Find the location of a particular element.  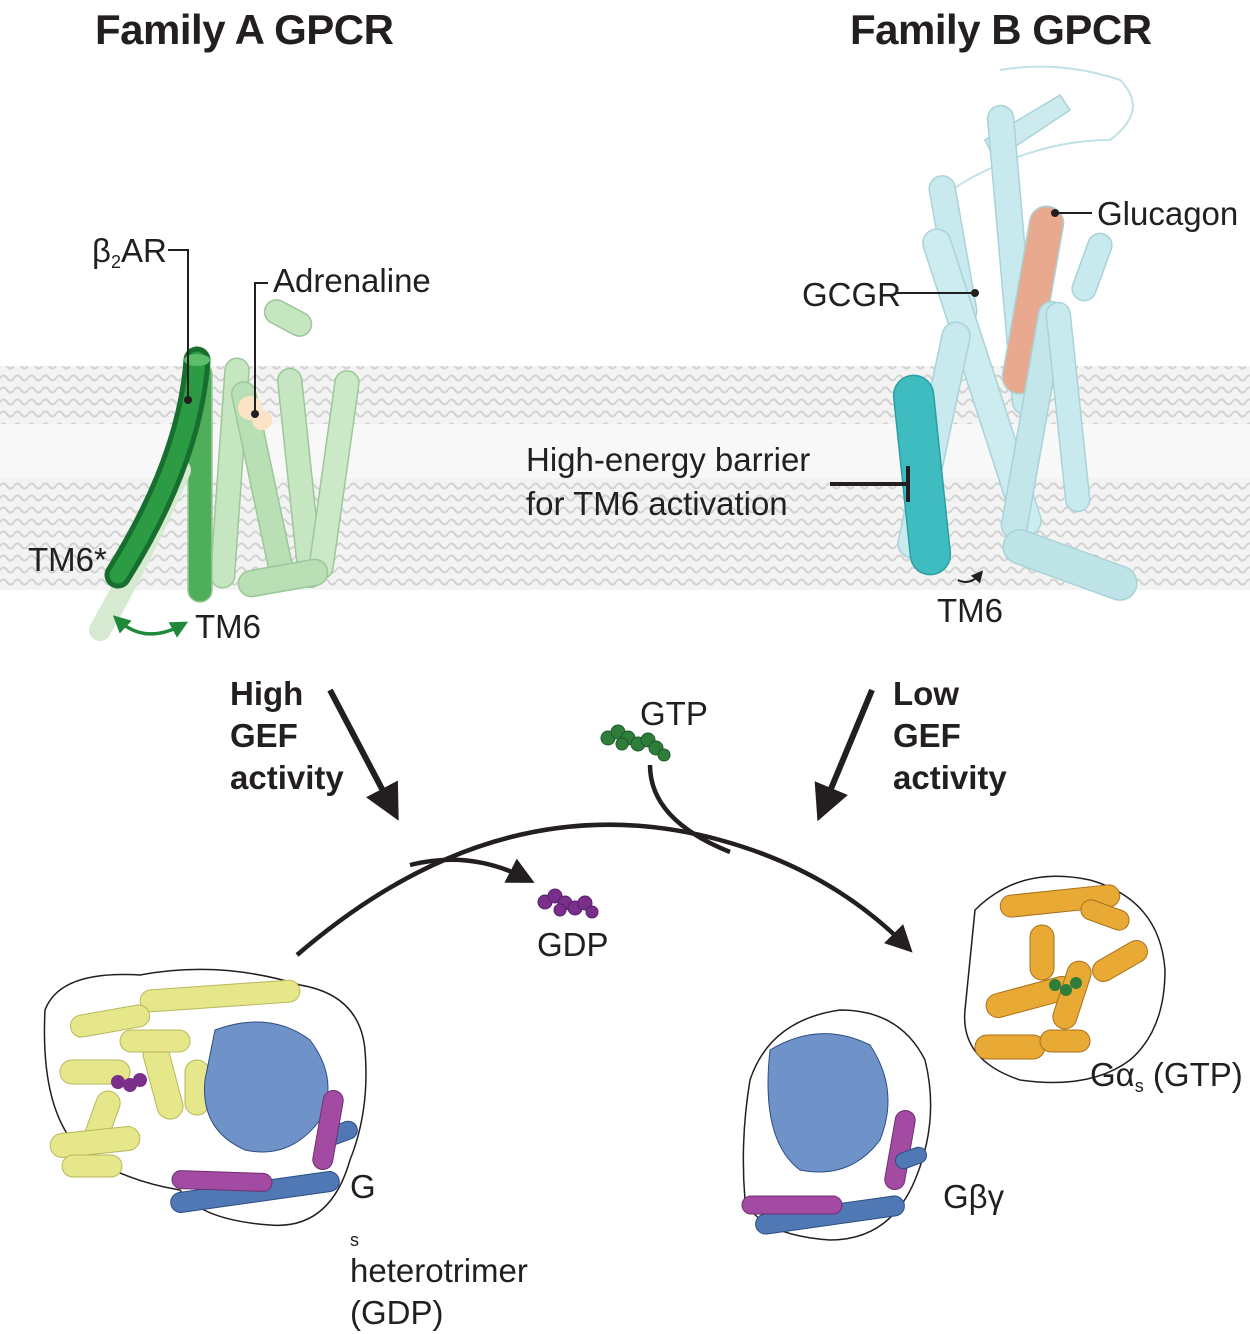

gdp-label: GDP is located at coordinates (573, 944).